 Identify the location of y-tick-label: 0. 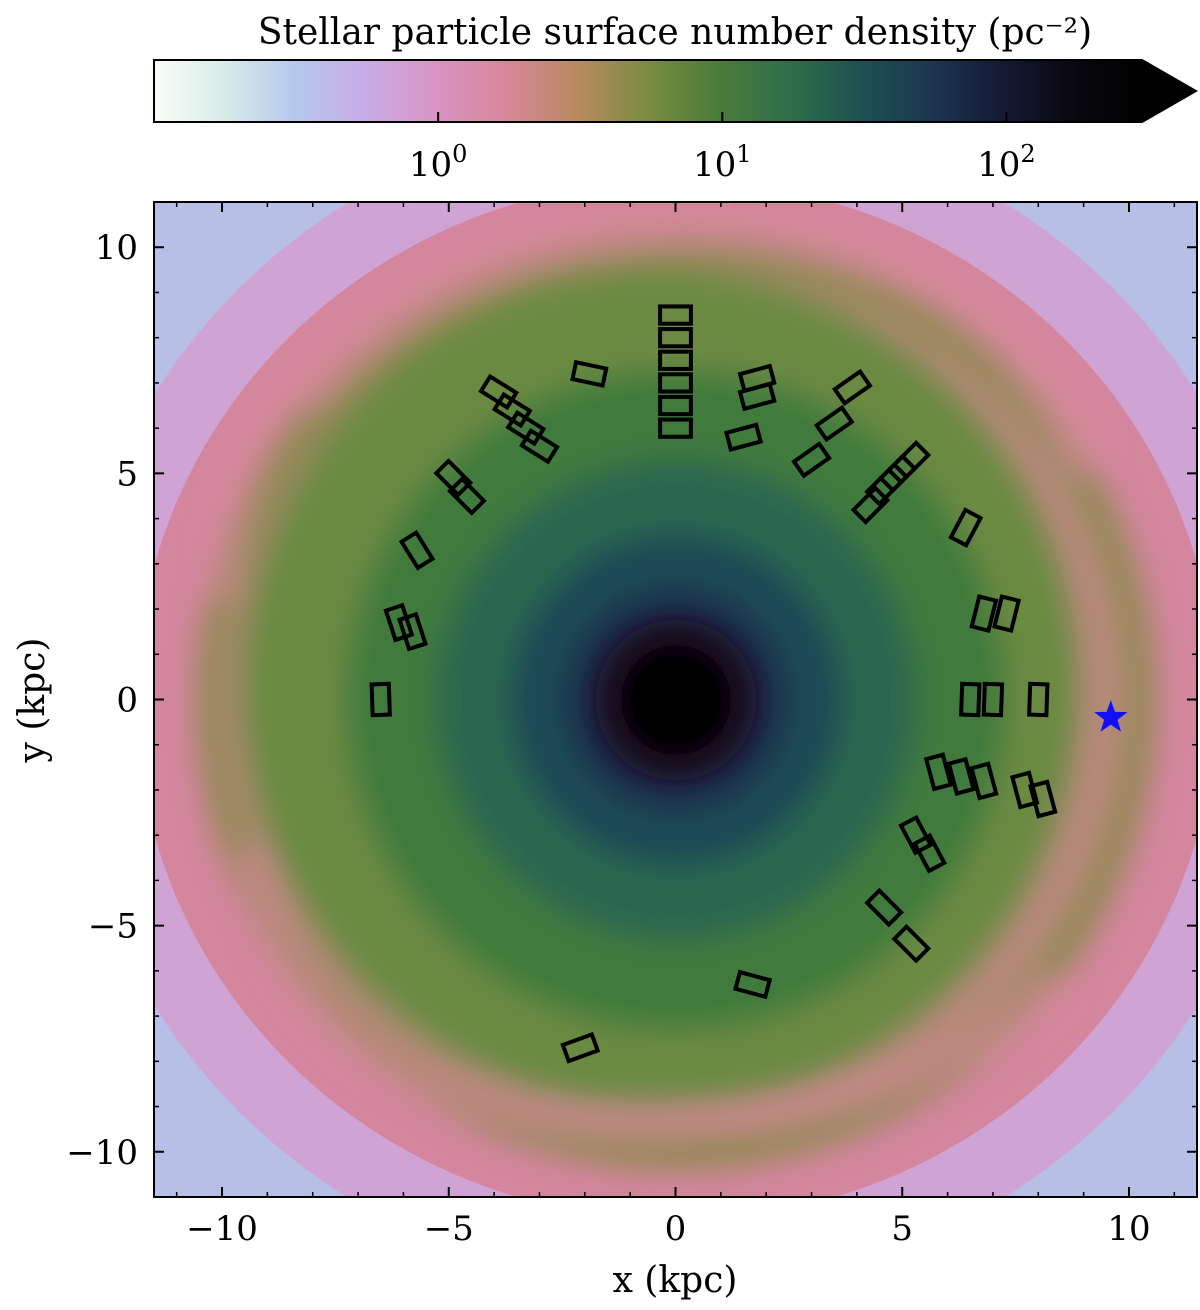
(127, 701).